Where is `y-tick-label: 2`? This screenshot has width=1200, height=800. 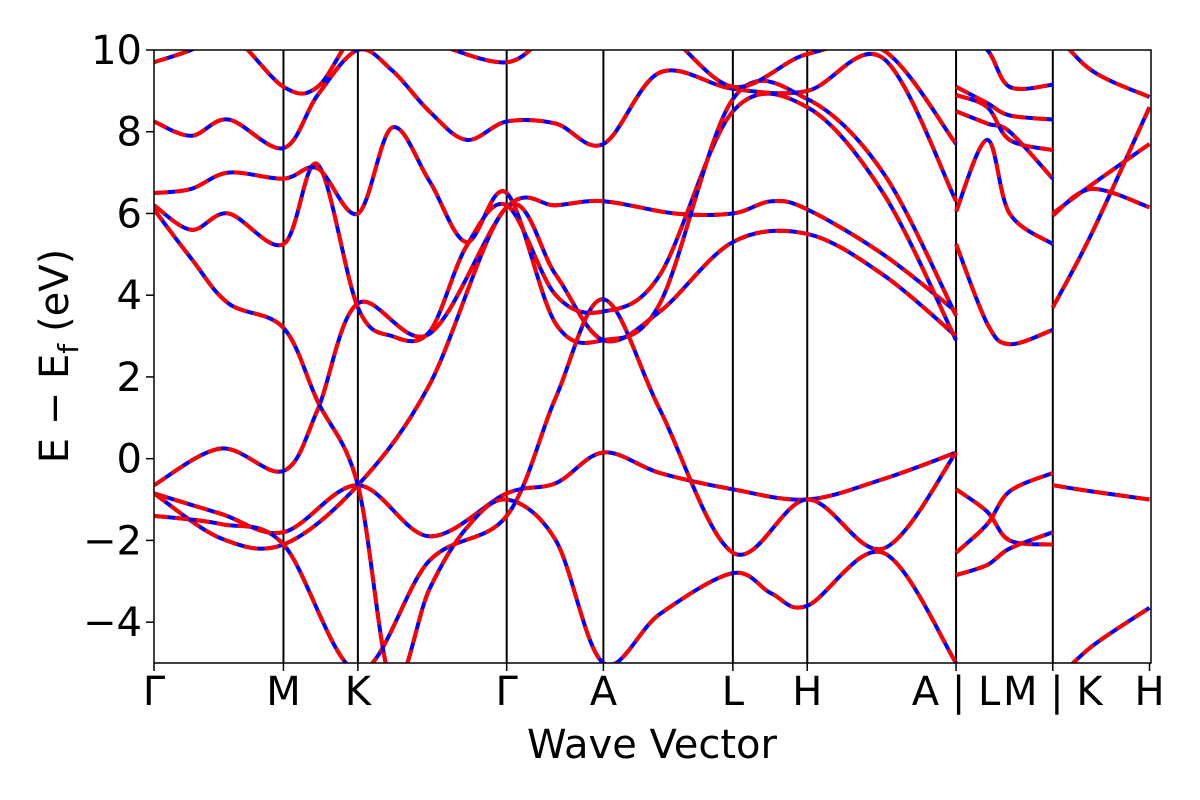
y-tick-label: 2 is located at coordinates (129, 378).